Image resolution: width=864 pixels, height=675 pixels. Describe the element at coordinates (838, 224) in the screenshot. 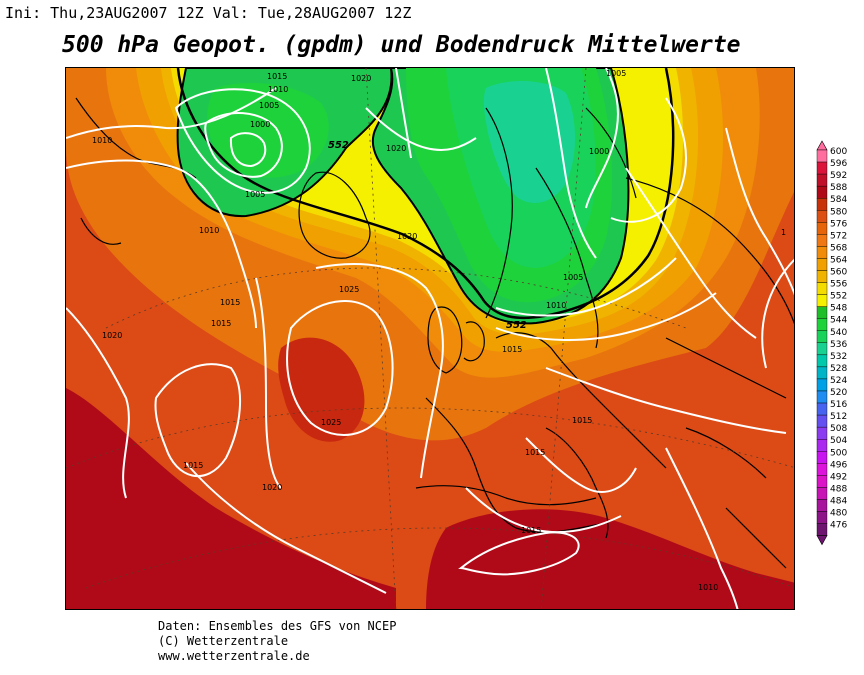

I see `legend-value-label: 576` at that location.